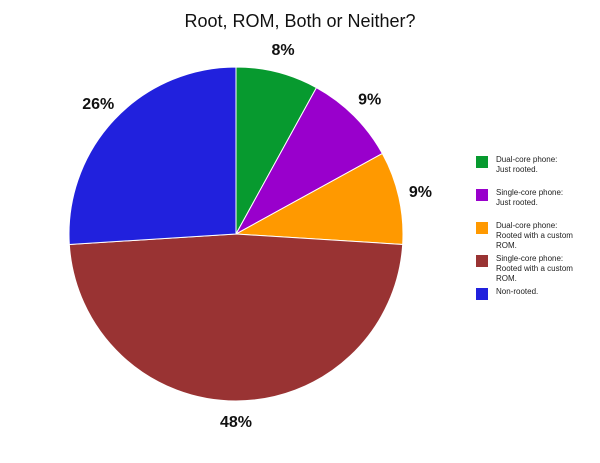 The image size is (600, 463). Describe the element at coordinates (282, 50) in the screenshot. I see `data-label: 8%` at that location.